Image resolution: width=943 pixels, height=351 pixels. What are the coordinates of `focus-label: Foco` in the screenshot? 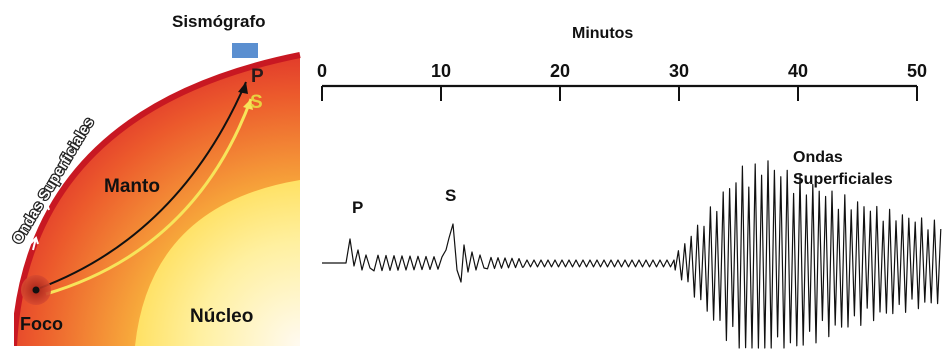 It's located at (41, 324).